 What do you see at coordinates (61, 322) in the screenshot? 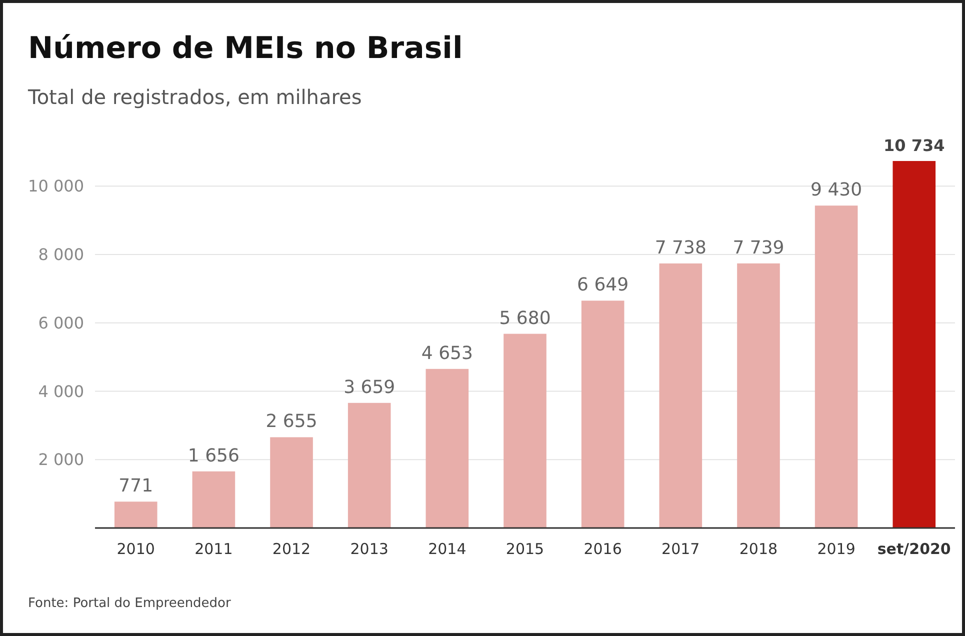
I see `y-tick-label: 6 000` at bounding box center [61, 322].